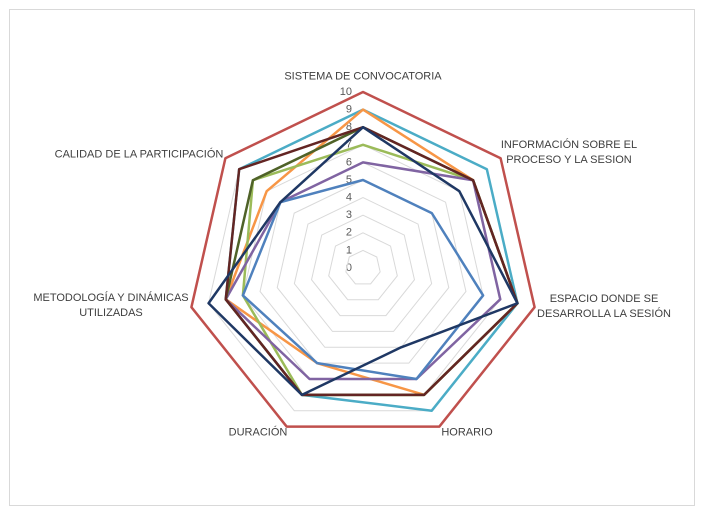 This screenshot has width=704, height=515. Describe the element at coordinates (349, 215) in the screenshot. I see `r-tick-label: 3` at that location.